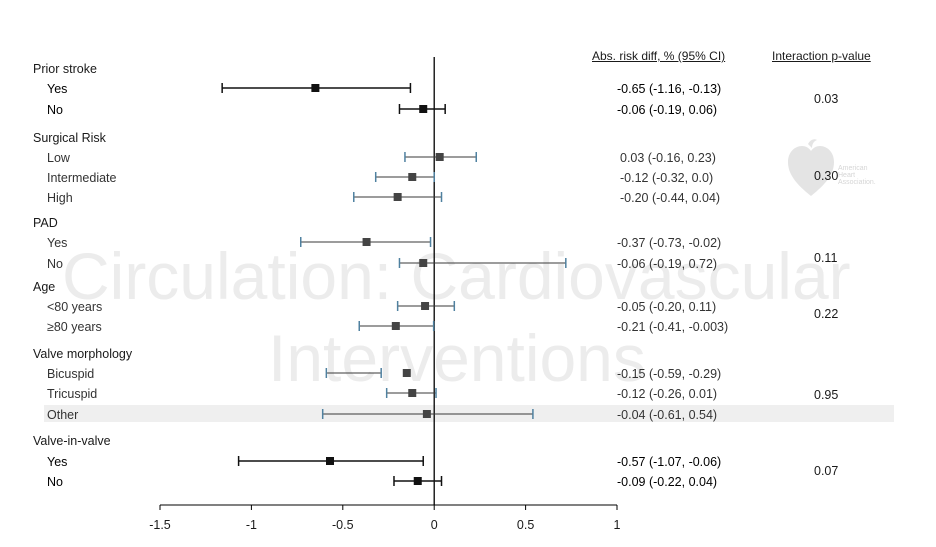 Image resolution: width=936 pixels, height=547 pixels. I want to click on logo-text: American Heart Association., so click(857, 175).